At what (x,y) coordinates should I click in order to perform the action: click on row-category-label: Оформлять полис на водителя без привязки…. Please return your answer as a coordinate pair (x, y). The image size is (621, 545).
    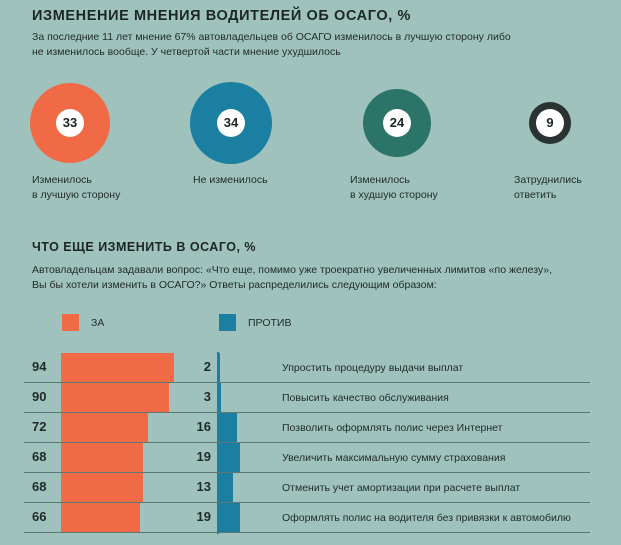
    Looking at the image, I should click on (426, 518).